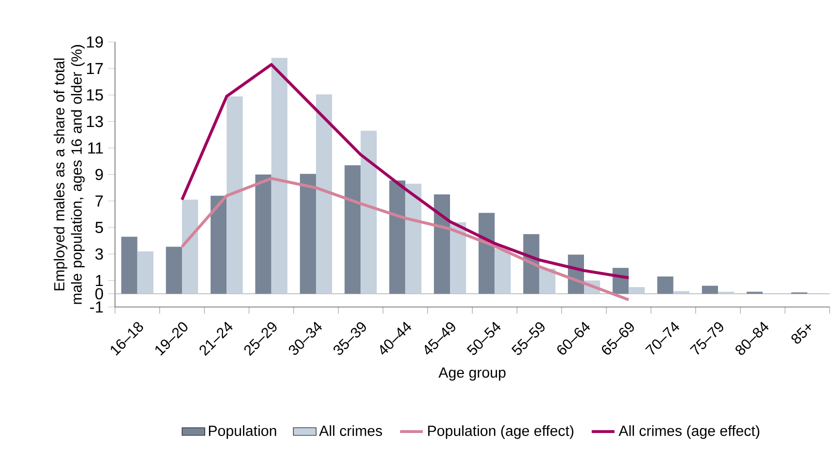 This screenshot has height=451, width=833. What do you see at coordinates (99, 201) in the screenshot?
I see `y-tick-label: 7` at bounding box center [99, 201].